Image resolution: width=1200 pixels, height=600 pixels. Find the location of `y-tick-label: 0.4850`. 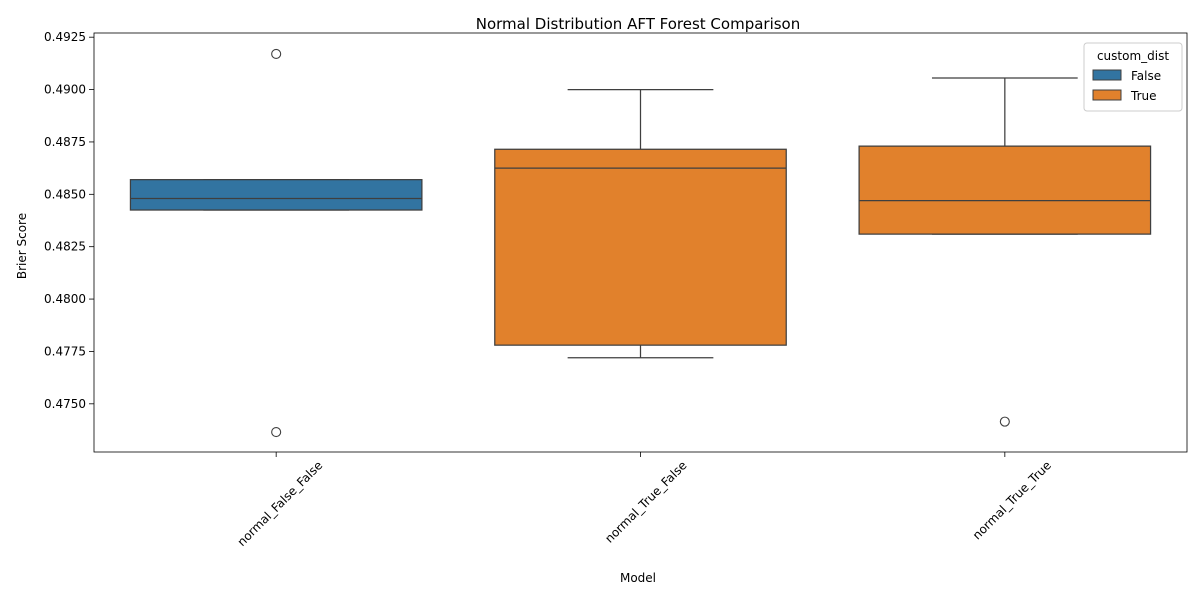

y-tick-label: 0.4850 is located at coordinates (65, 194).